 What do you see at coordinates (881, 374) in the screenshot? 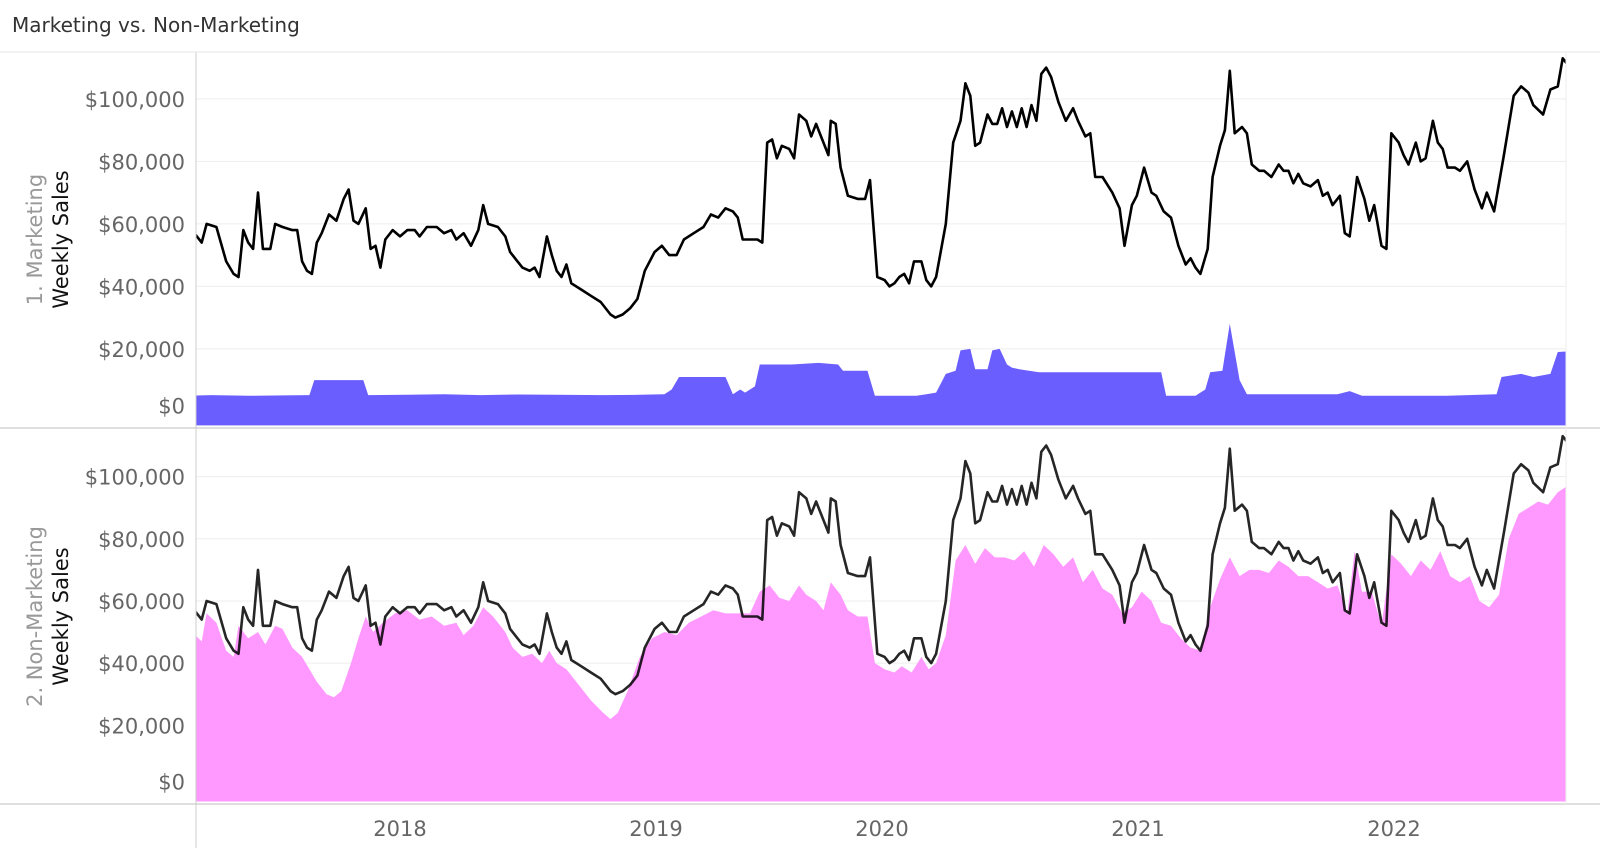
I see `marketing-area` at bounding box center [881, 374].